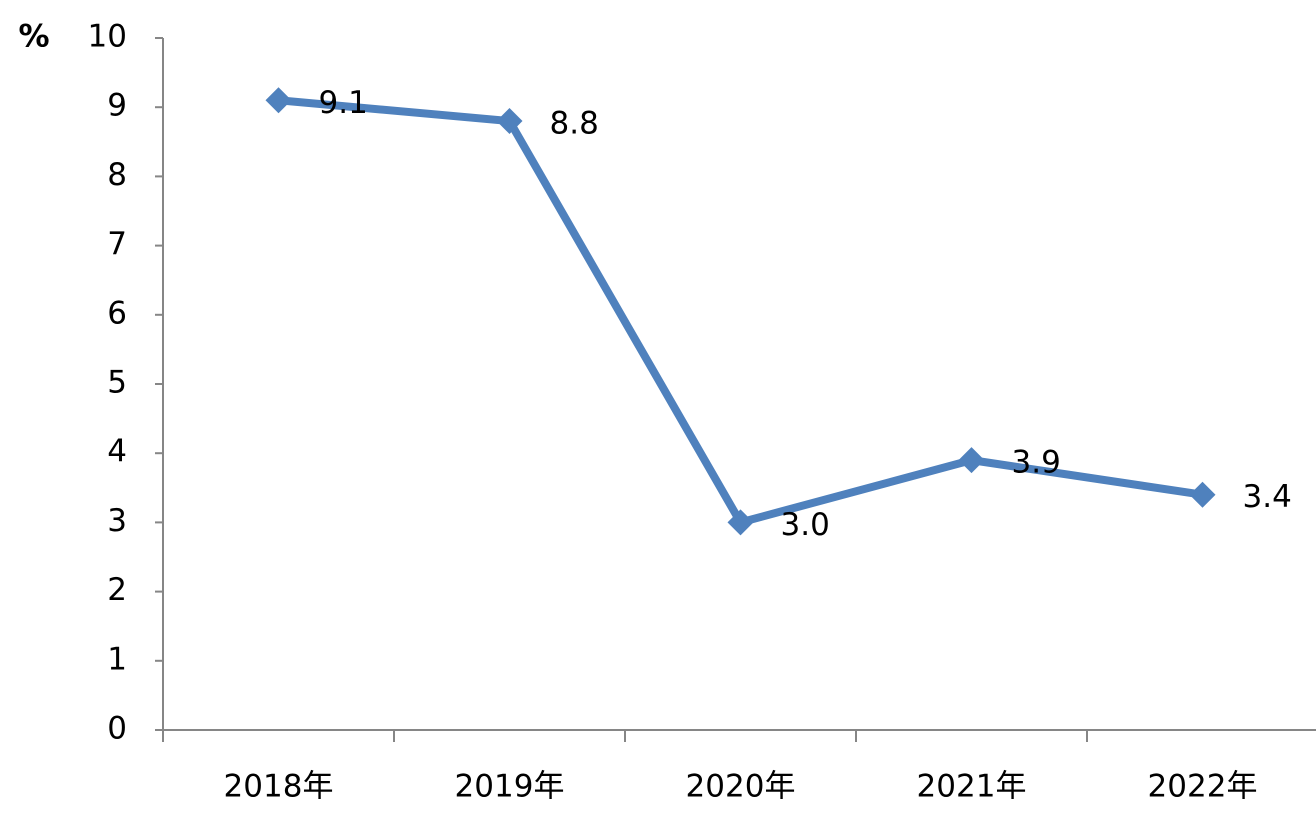 The image size is (1316, 815). I want to click on x-tick-label: 2021年, so click(972, 787).